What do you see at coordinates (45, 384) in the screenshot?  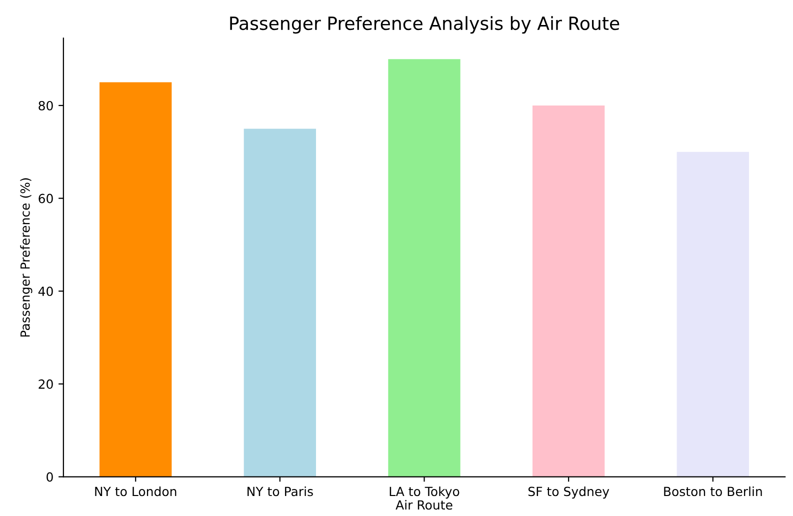 I see `y-tick-label: 20` at bounding box center [45, 384].